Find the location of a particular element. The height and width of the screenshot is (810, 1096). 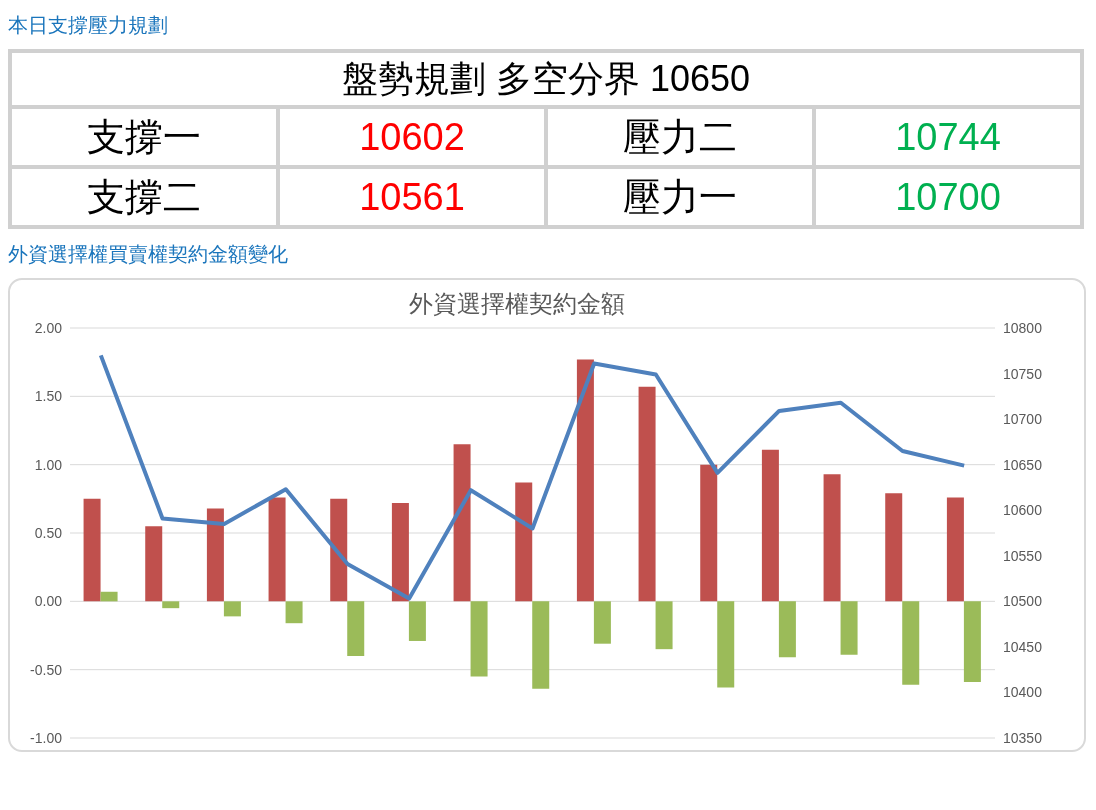

text: 本日支撐壓力規劃 is located at coordinates (88, 25).